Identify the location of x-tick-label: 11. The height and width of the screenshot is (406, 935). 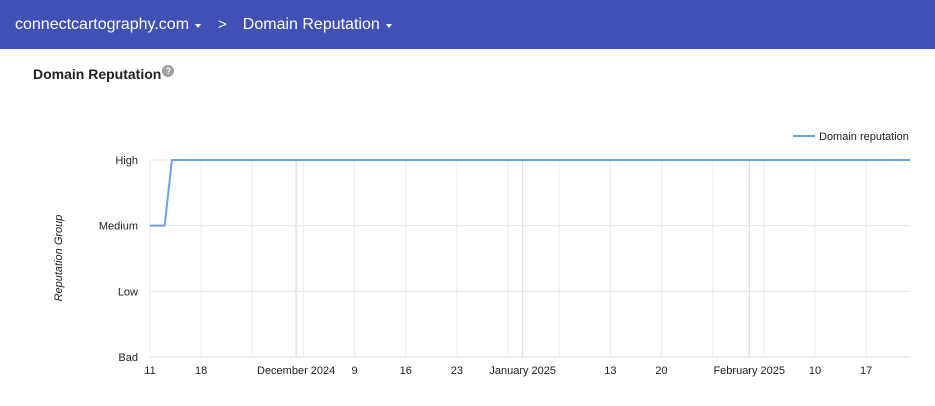
(149, 371).